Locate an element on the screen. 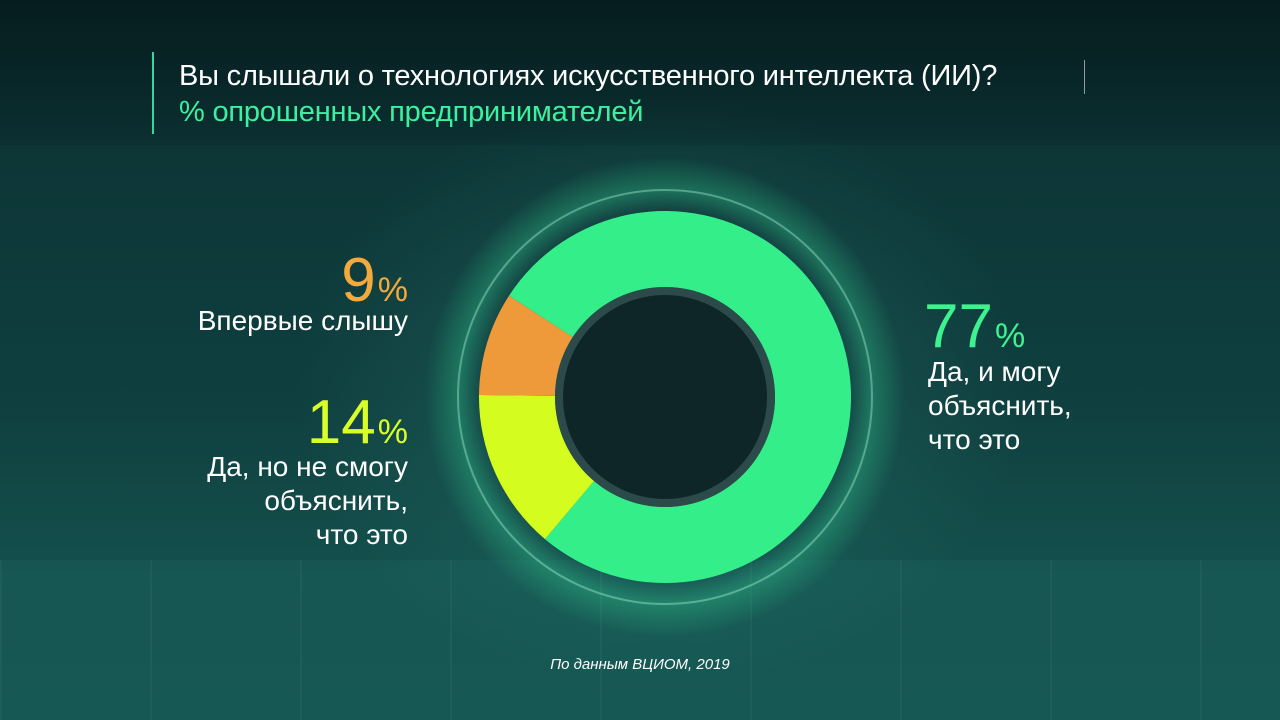 The height and width of the screenshot is (720, 1280). source-note: По данным ВЦИОМ, 2019 is located at coordinates (640, 664).